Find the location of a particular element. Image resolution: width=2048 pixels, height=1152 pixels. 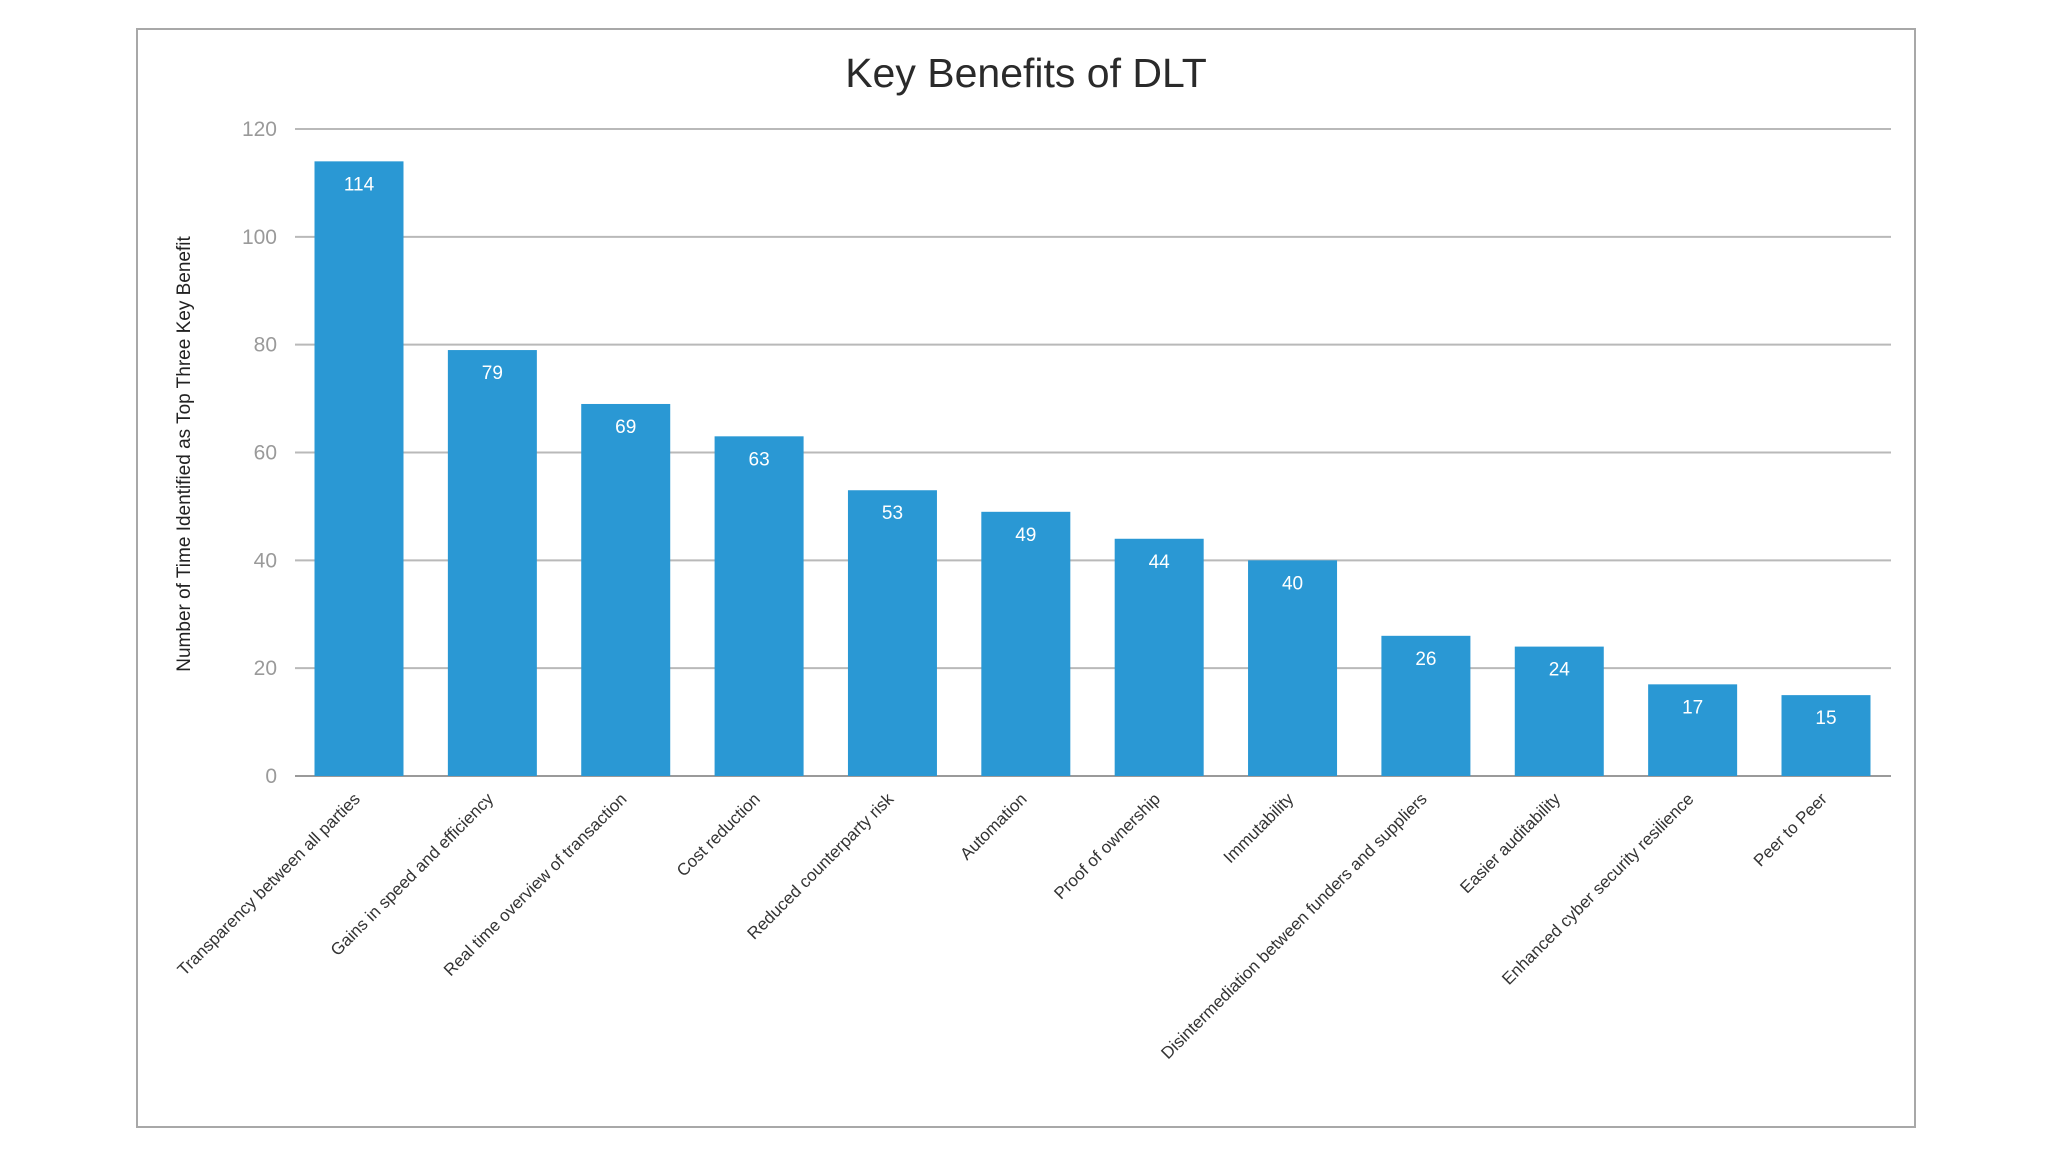

y-tick-label: 100 is located at coordinates (259, 237).